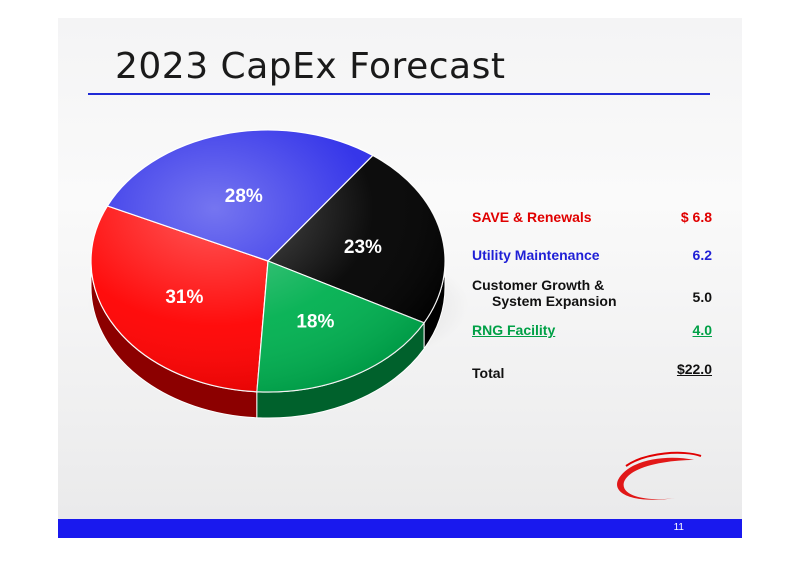  I want to click on company-logo-swoosh, so click(659, 475).